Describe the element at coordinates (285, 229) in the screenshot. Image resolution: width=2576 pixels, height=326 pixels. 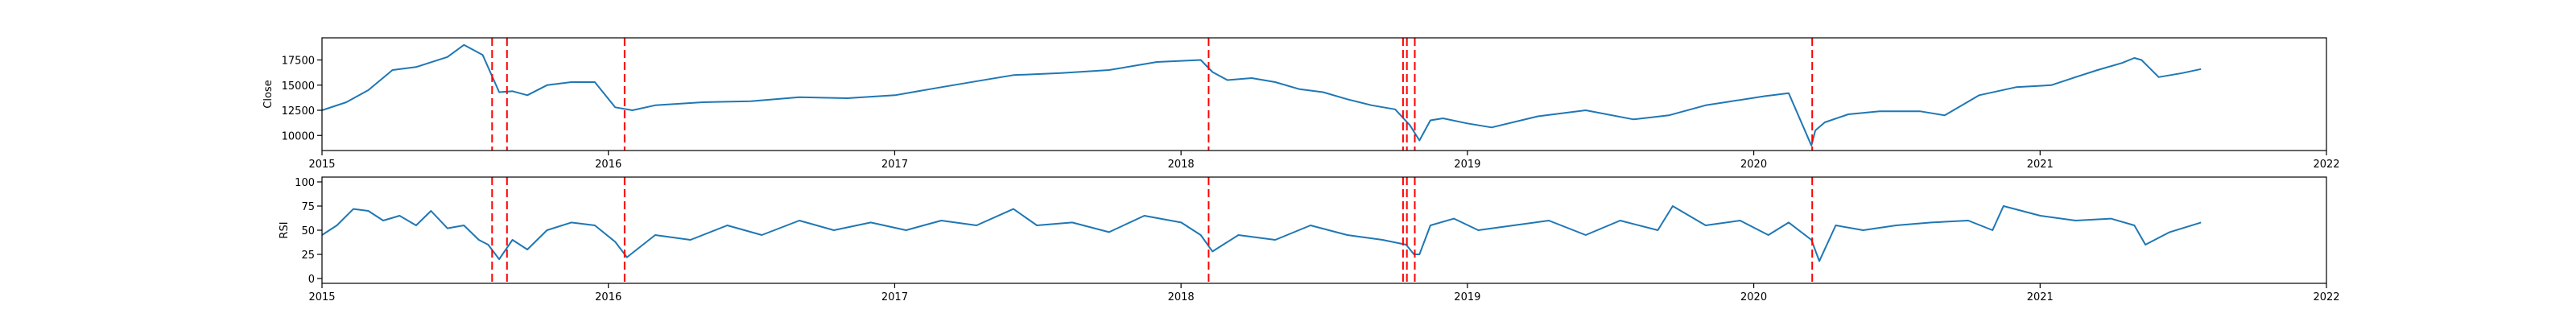
I see `y-axis-label: RSI` at that location.